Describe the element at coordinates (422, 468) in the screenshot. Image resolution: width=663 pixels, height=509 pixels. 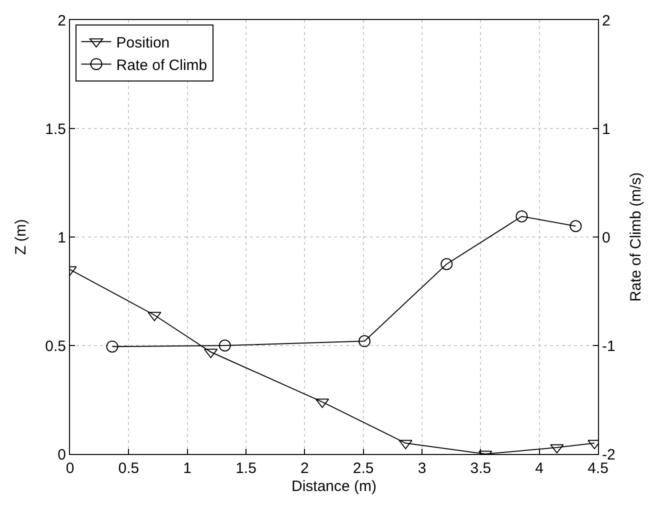
I see `x-tick-label: 3` at that location.